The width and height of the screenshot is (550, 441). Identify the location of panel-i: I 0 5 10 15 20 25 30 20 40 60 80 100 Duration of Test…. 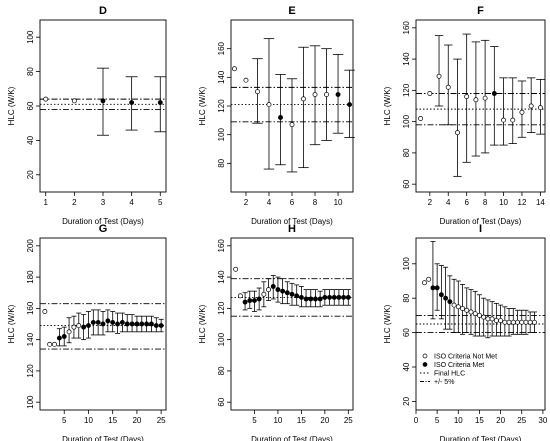
(465, 332).